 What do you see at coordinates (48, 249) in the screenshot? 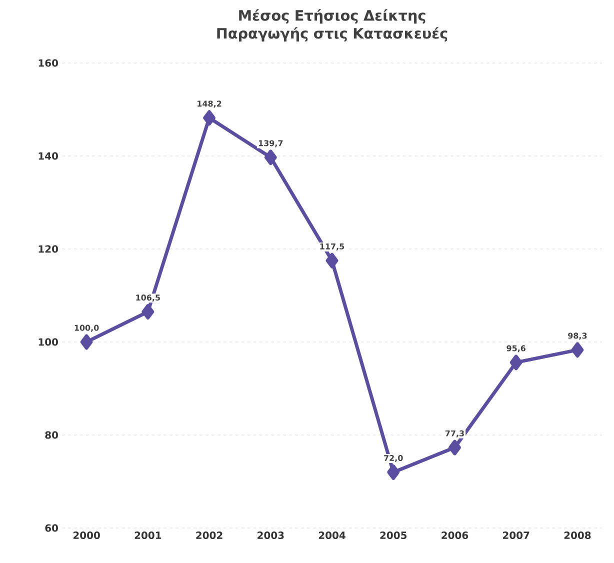
I see `y-tick-label: 120` at bounding box center [48, 249].